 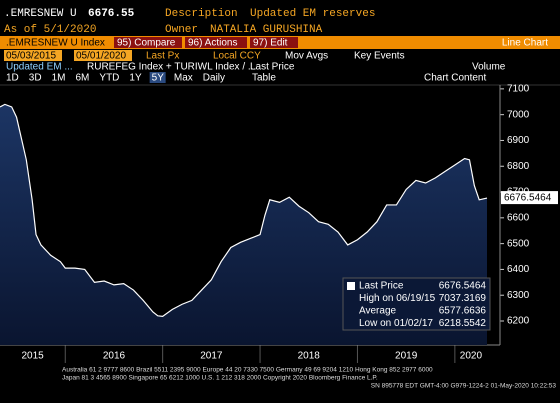 I want to click on period-button: 6M, so click(x=83, y=78).